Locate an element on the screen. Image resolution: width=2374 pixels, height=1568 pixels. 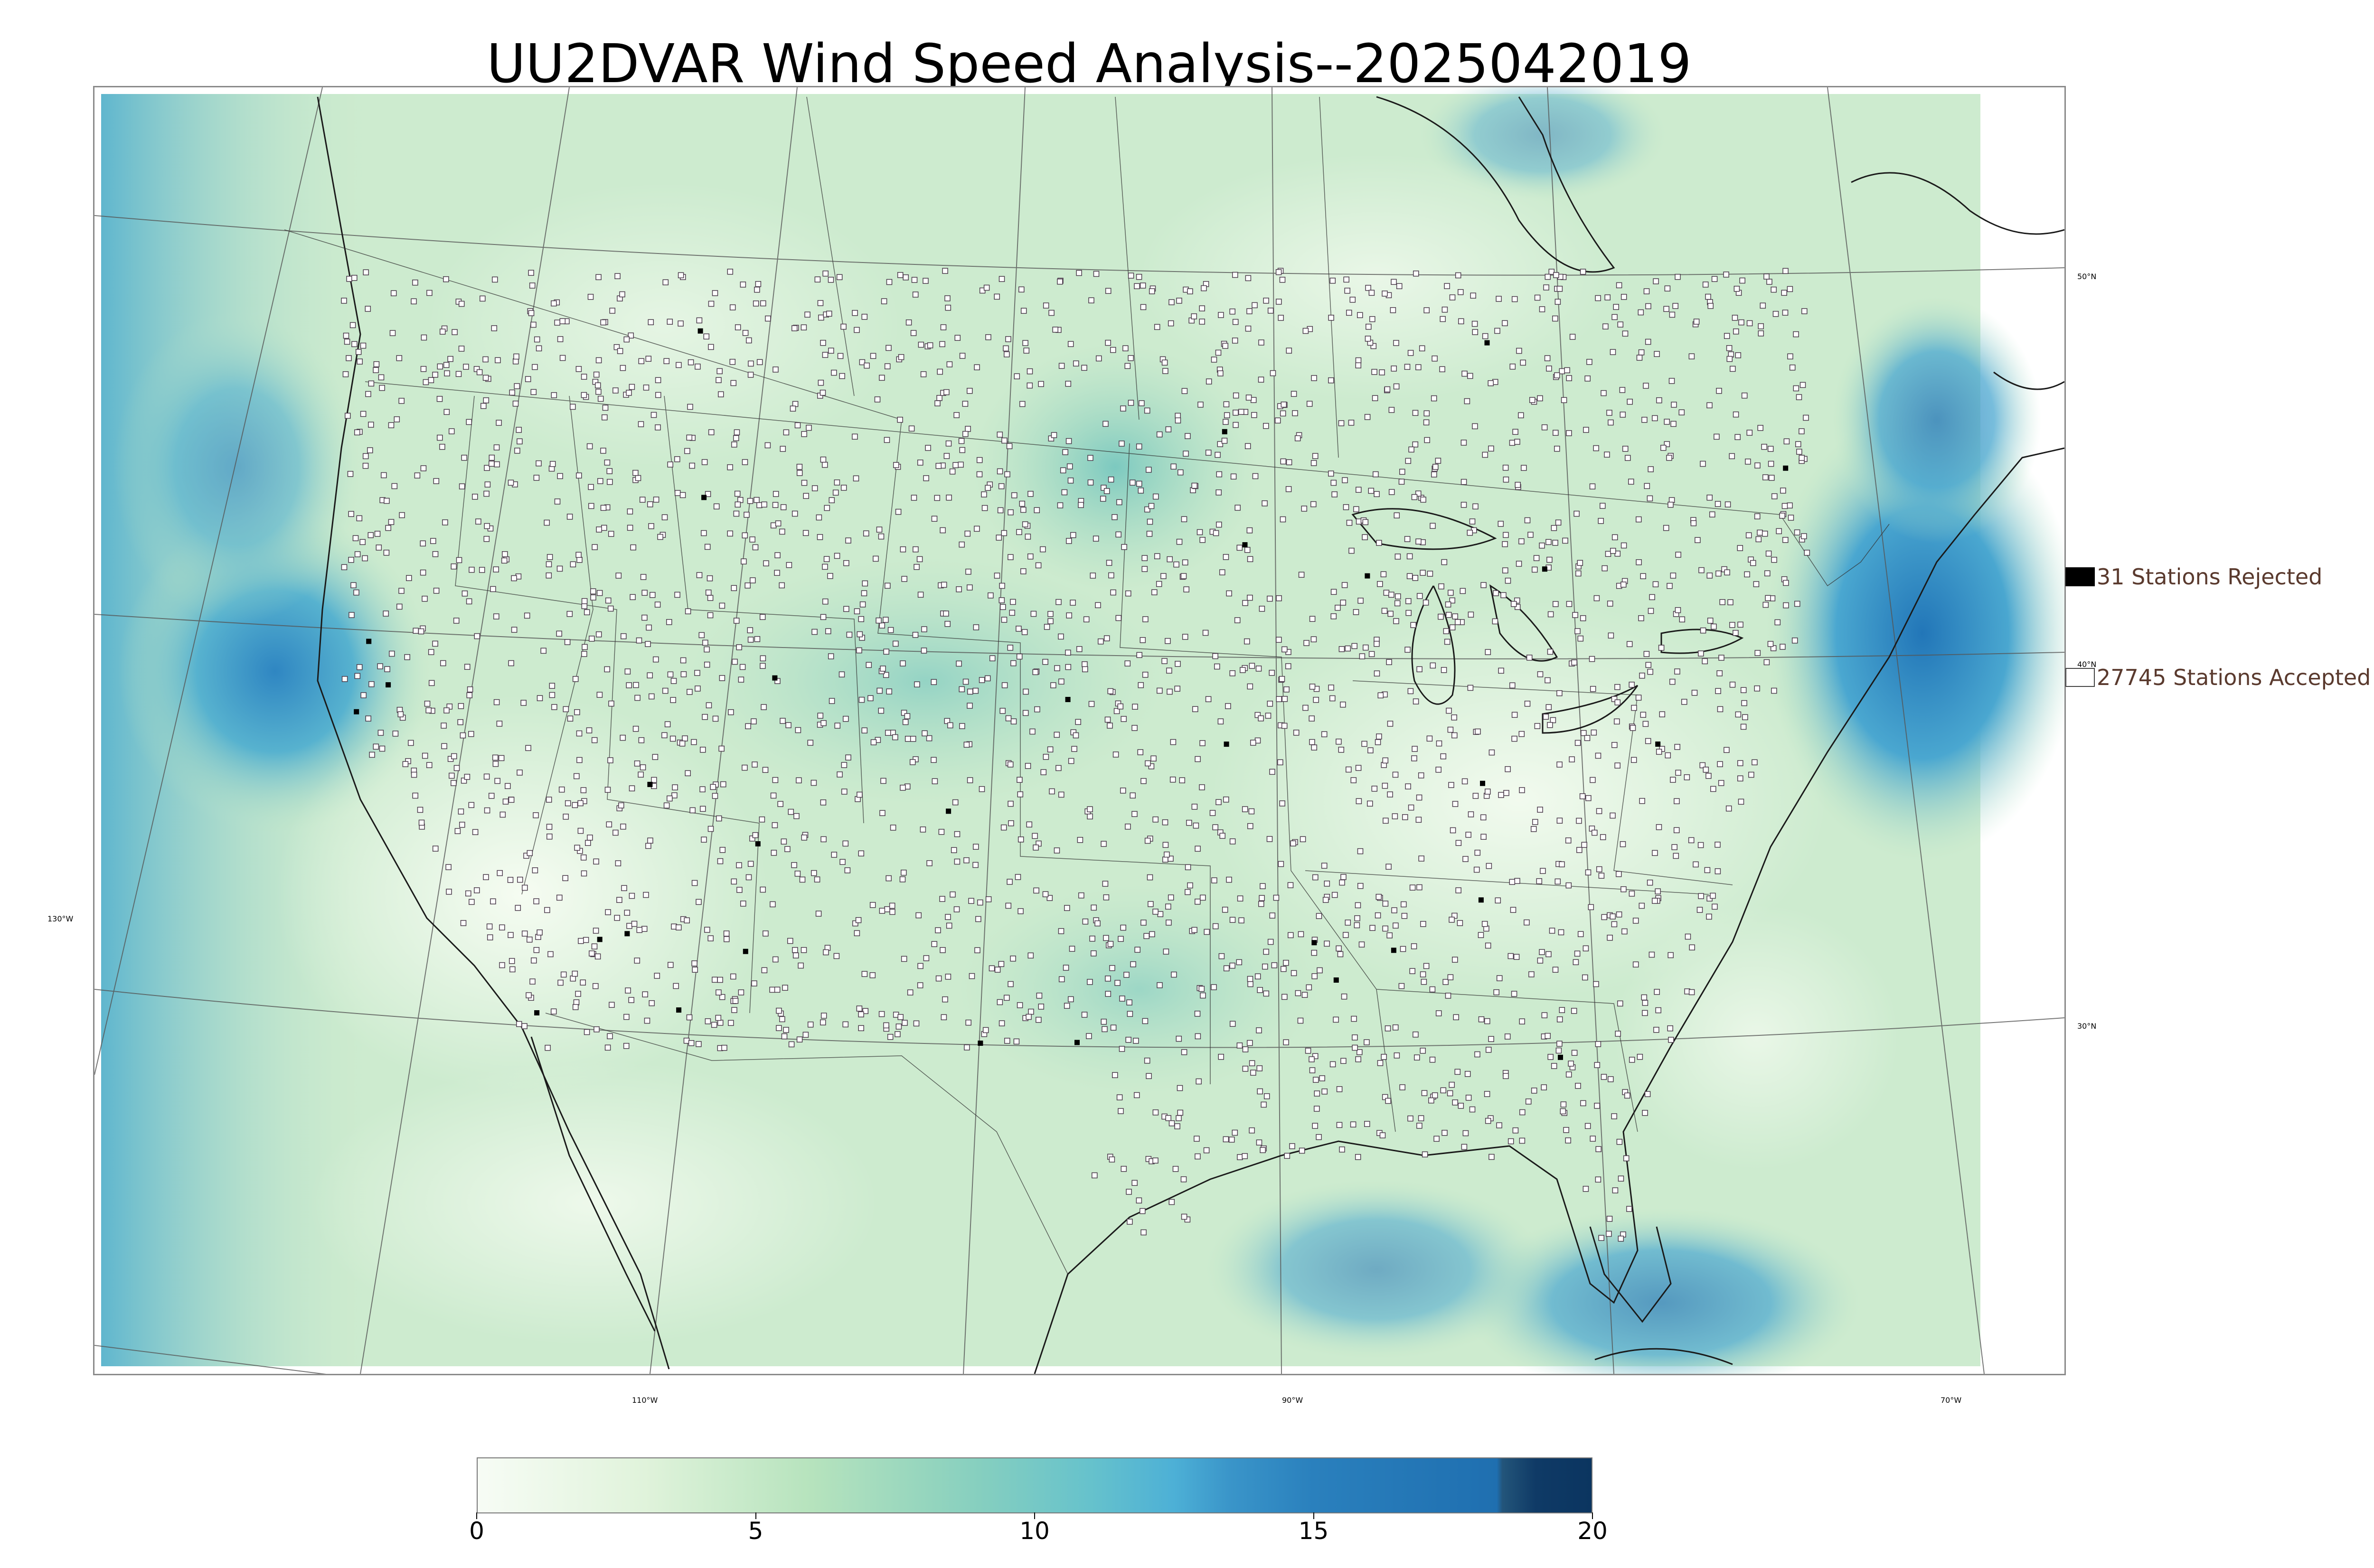
colorbar-tick-label: 5 is located at coordinates (755, 1531).